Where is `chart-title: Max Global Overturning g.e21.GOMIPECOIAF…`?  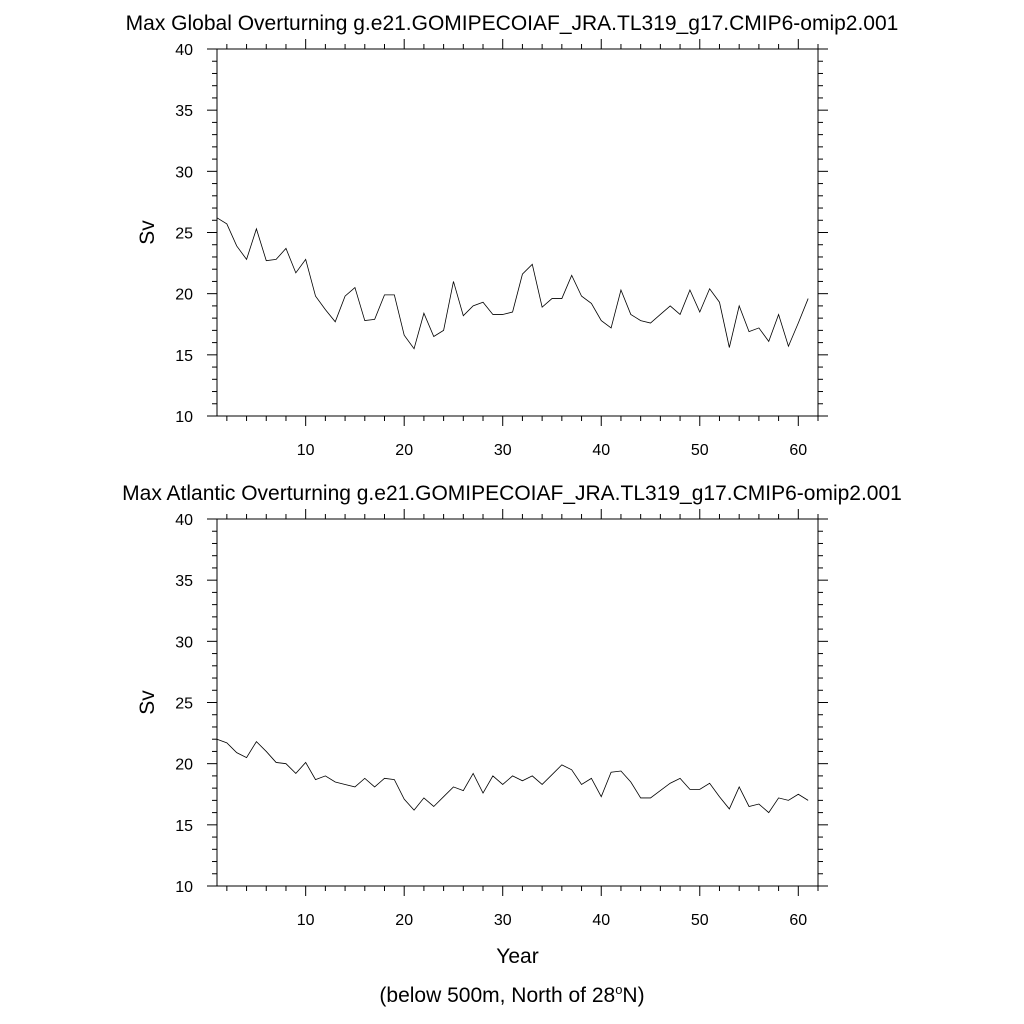
chart-title: Max Global Overturning g.e21.GOMIPECOIAF… is located at coordinates (512, 23).